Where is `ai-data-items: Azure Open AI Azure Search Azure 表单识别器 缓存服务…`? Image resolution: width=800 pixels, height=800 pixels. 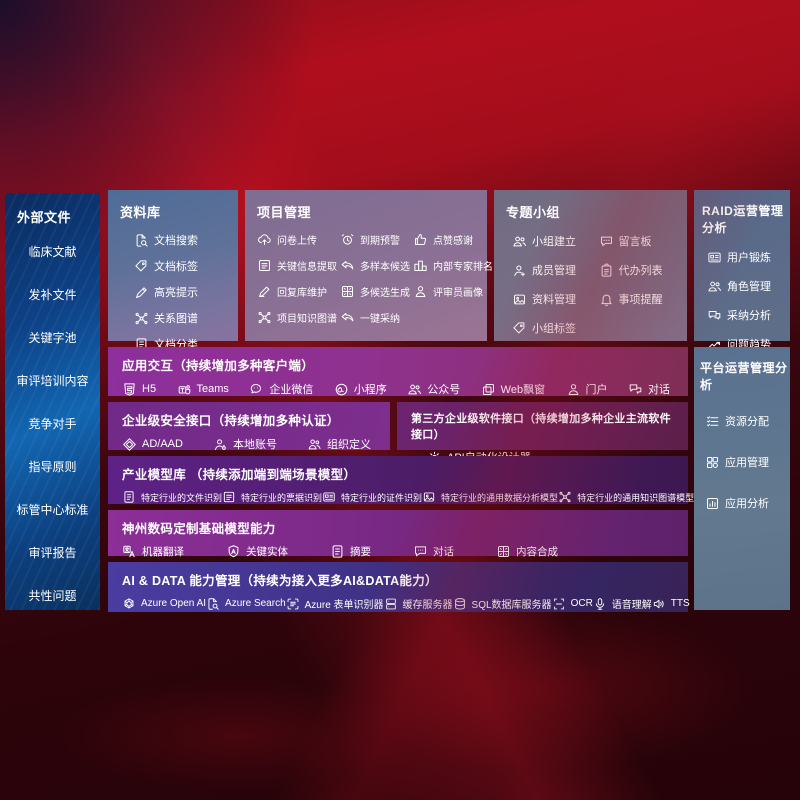
ai-data-items: Azure Open AI Azure Search Azure 表单识别器 缓存服务… is located at coordinates (406, 603).